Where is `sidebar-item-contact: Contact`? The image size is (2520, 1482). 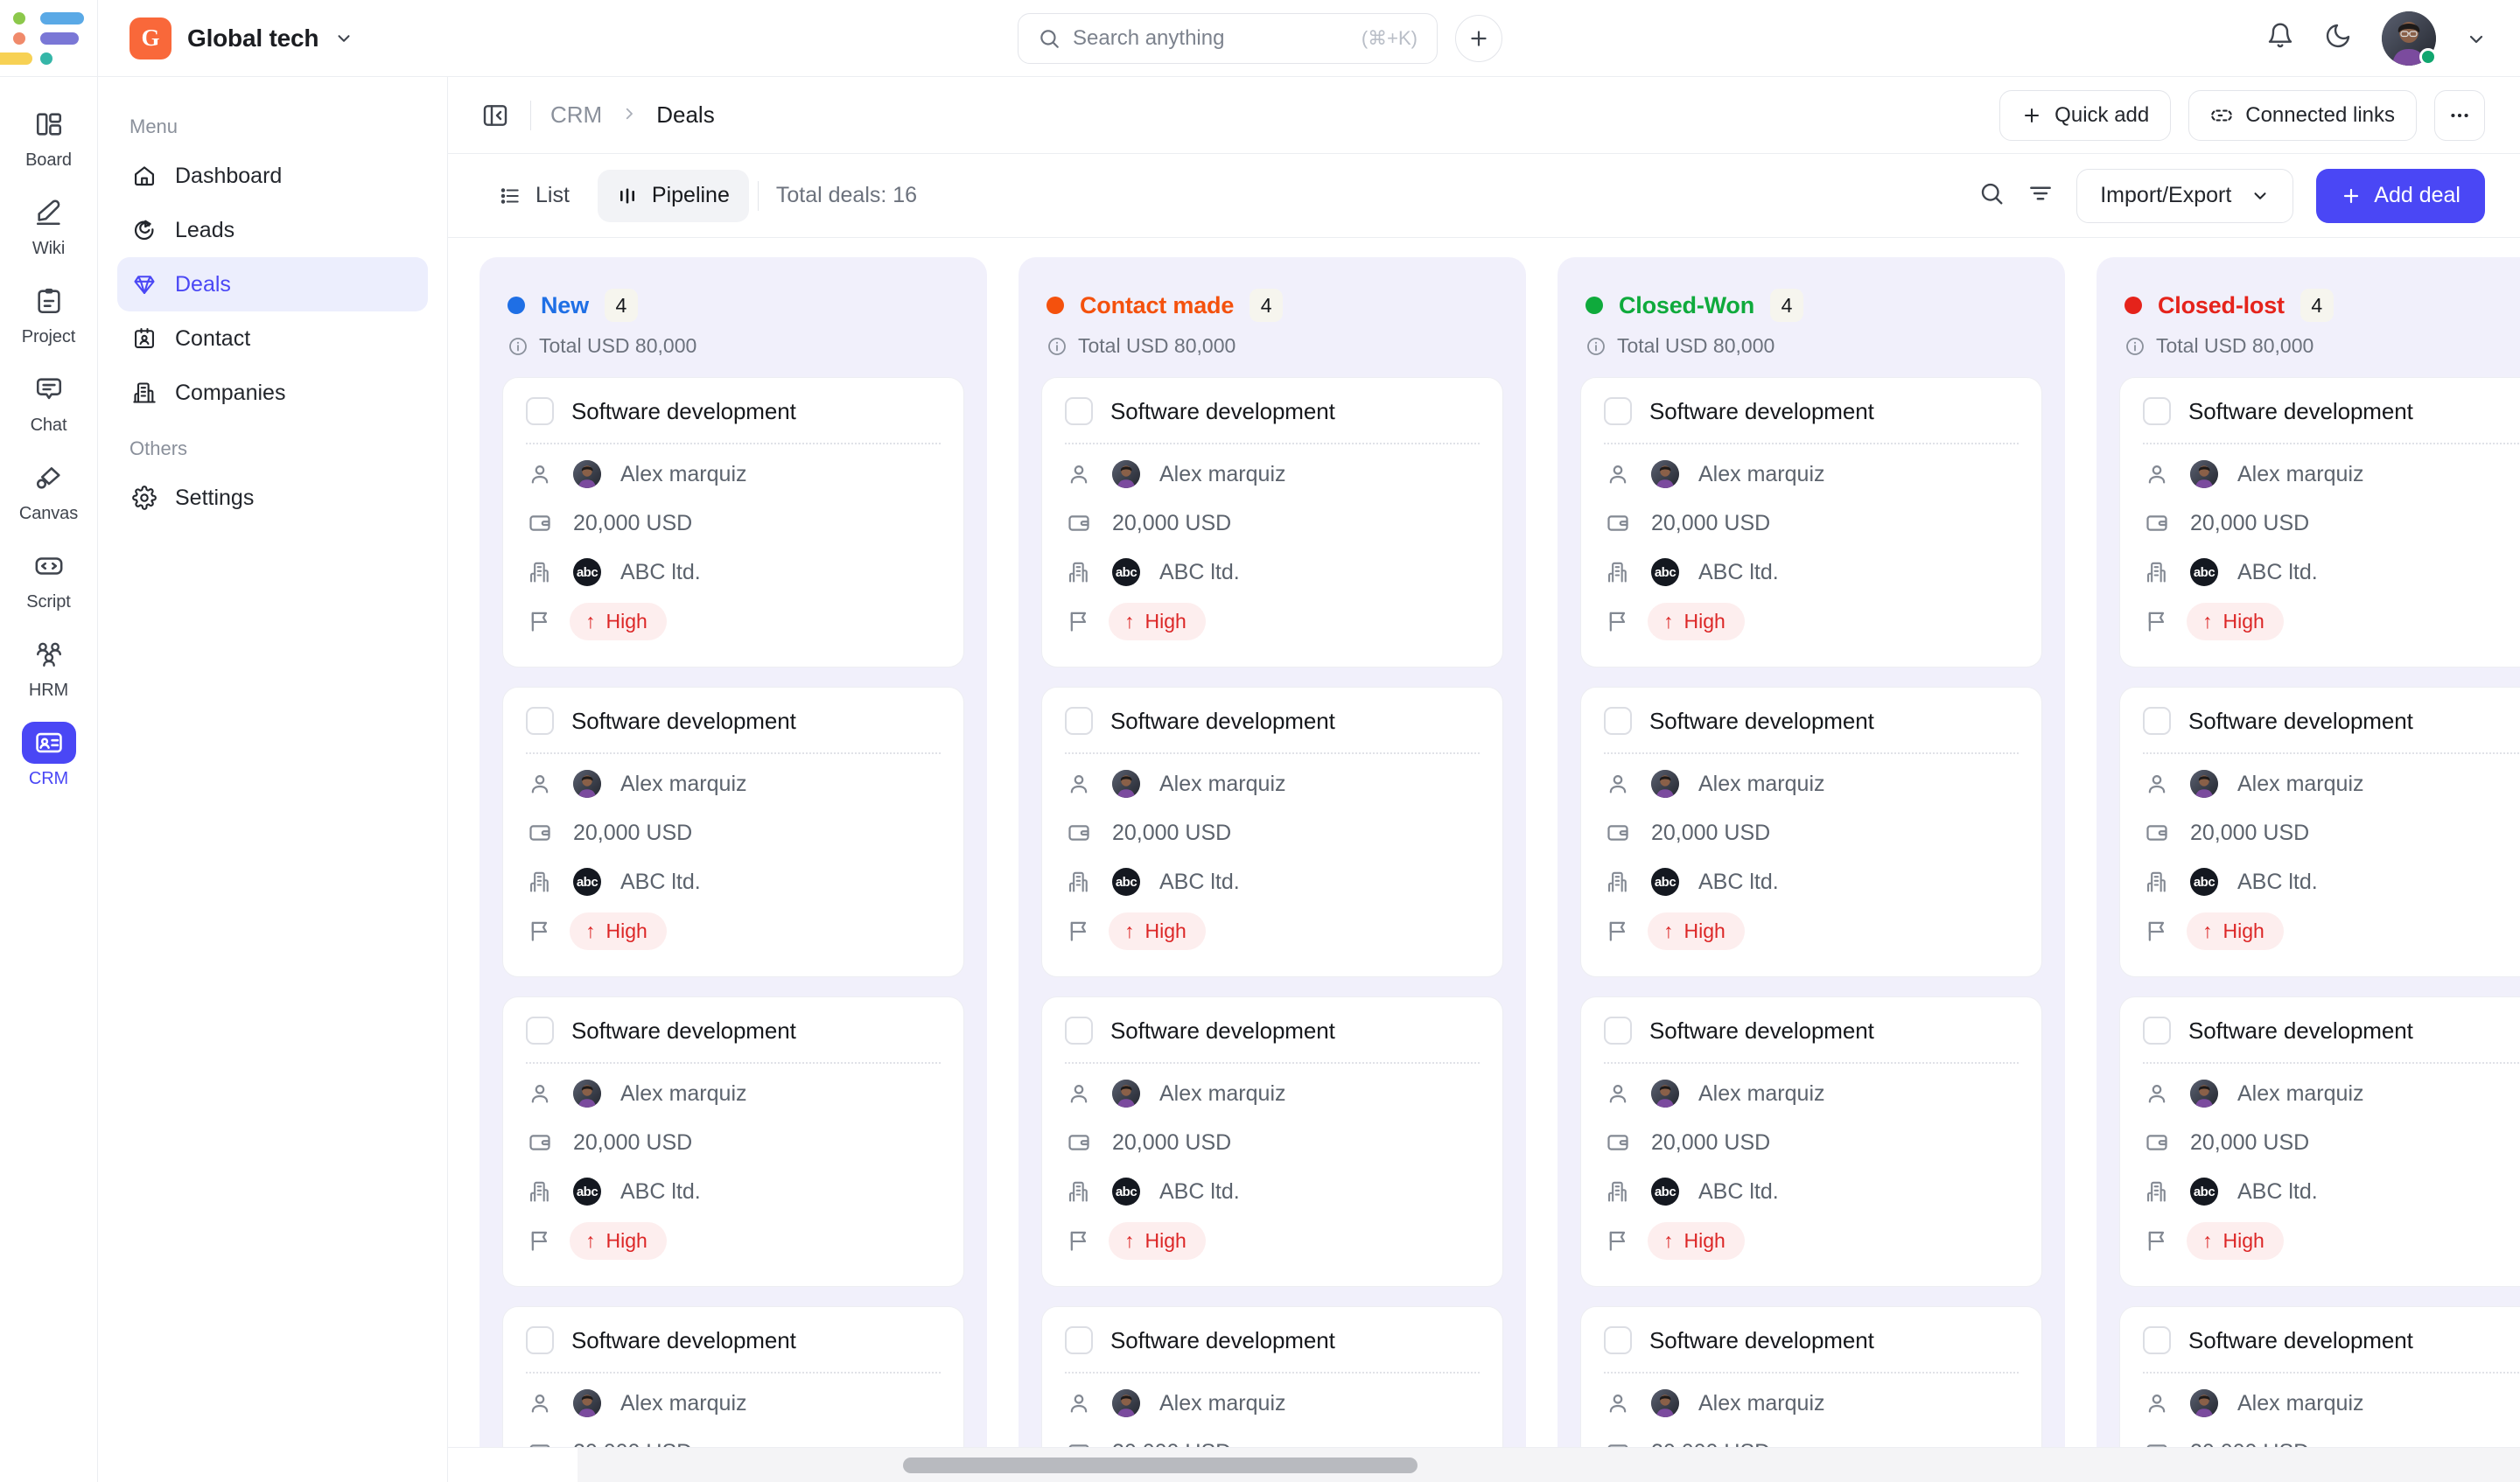
sidebar-item-contact: Contact is located at coordinates (272, 338).